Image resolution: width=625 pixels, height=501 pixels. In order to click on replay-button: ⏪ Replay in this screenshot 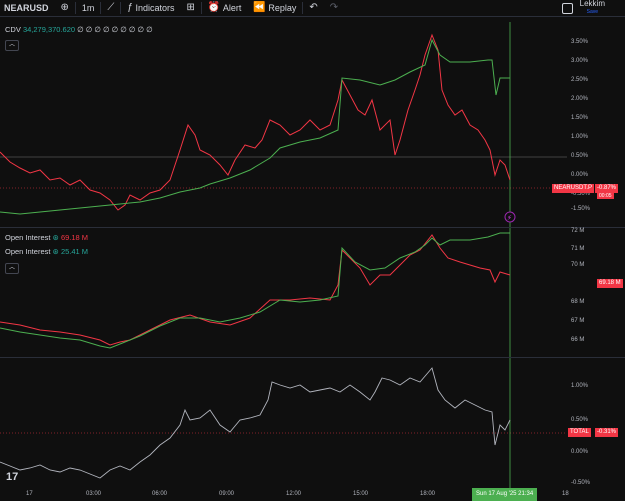, I will do `click(274, 8)`.